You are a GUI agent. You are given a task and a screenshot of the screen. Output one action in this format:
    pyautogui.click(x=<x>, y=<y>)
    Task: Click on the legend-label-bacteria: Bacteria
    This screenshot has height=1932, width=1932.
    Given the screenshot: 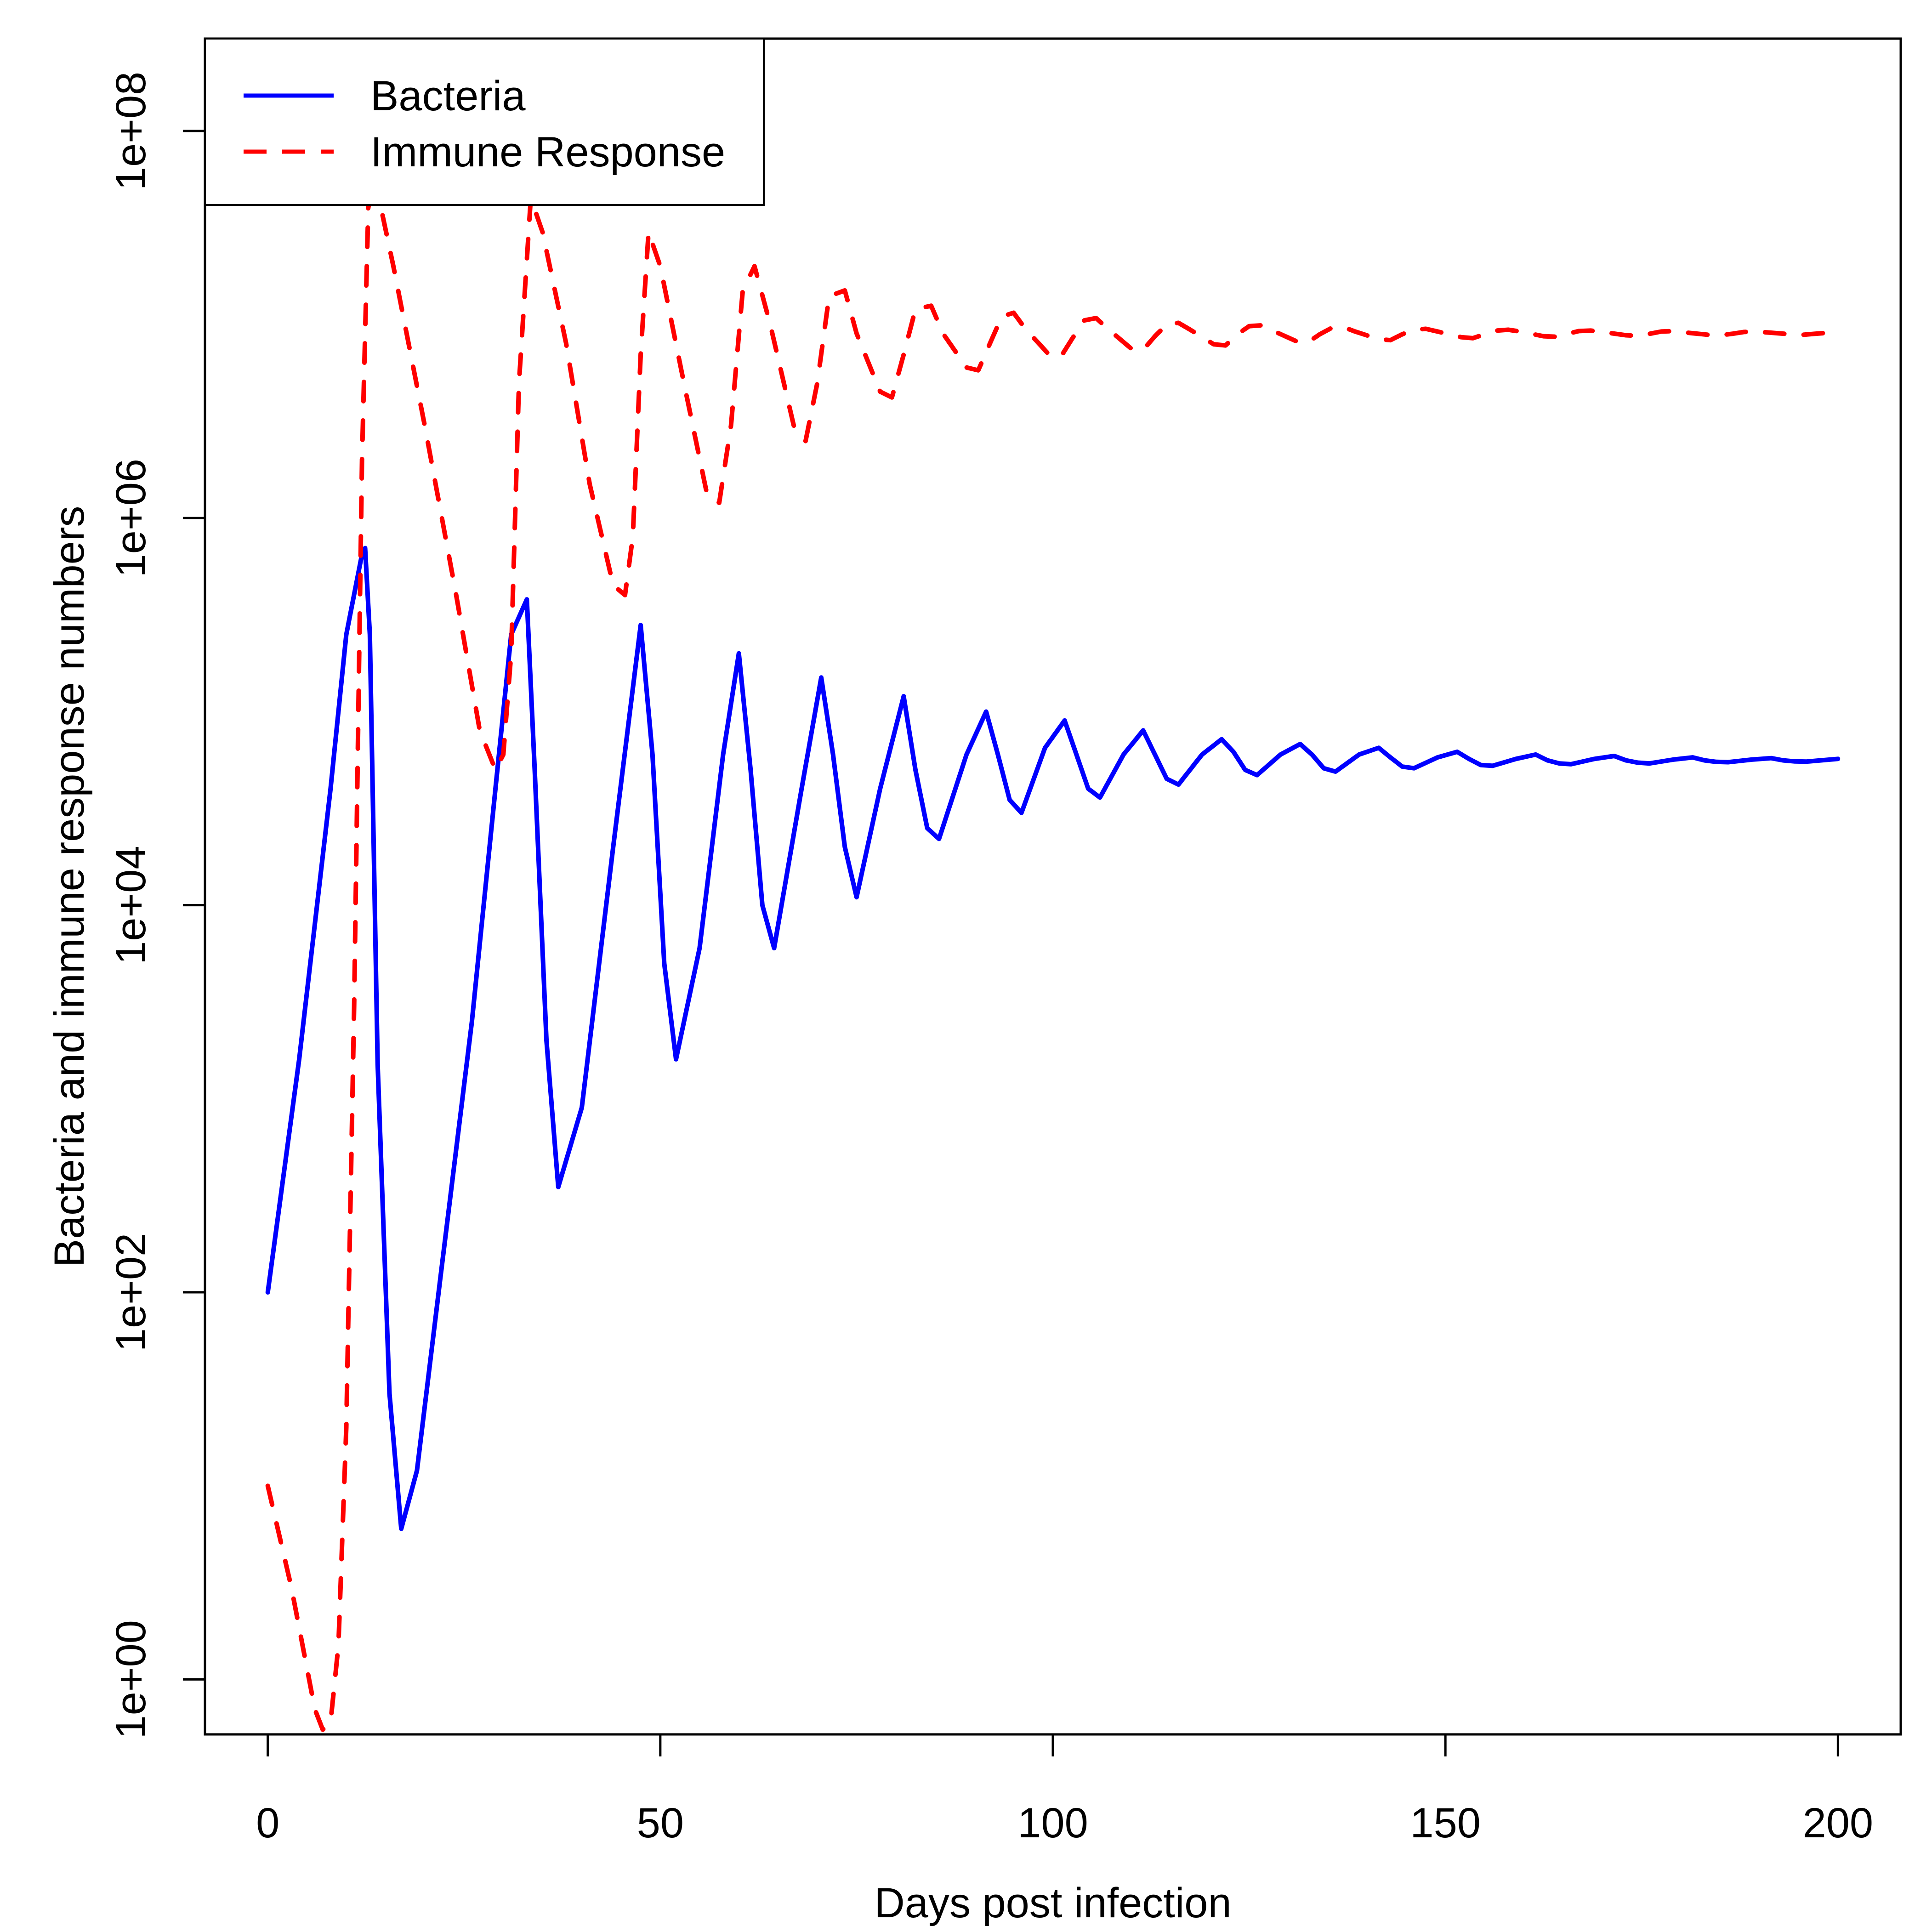 What is the action you would take?
    pyautogui.click(x=448, y=96)
    